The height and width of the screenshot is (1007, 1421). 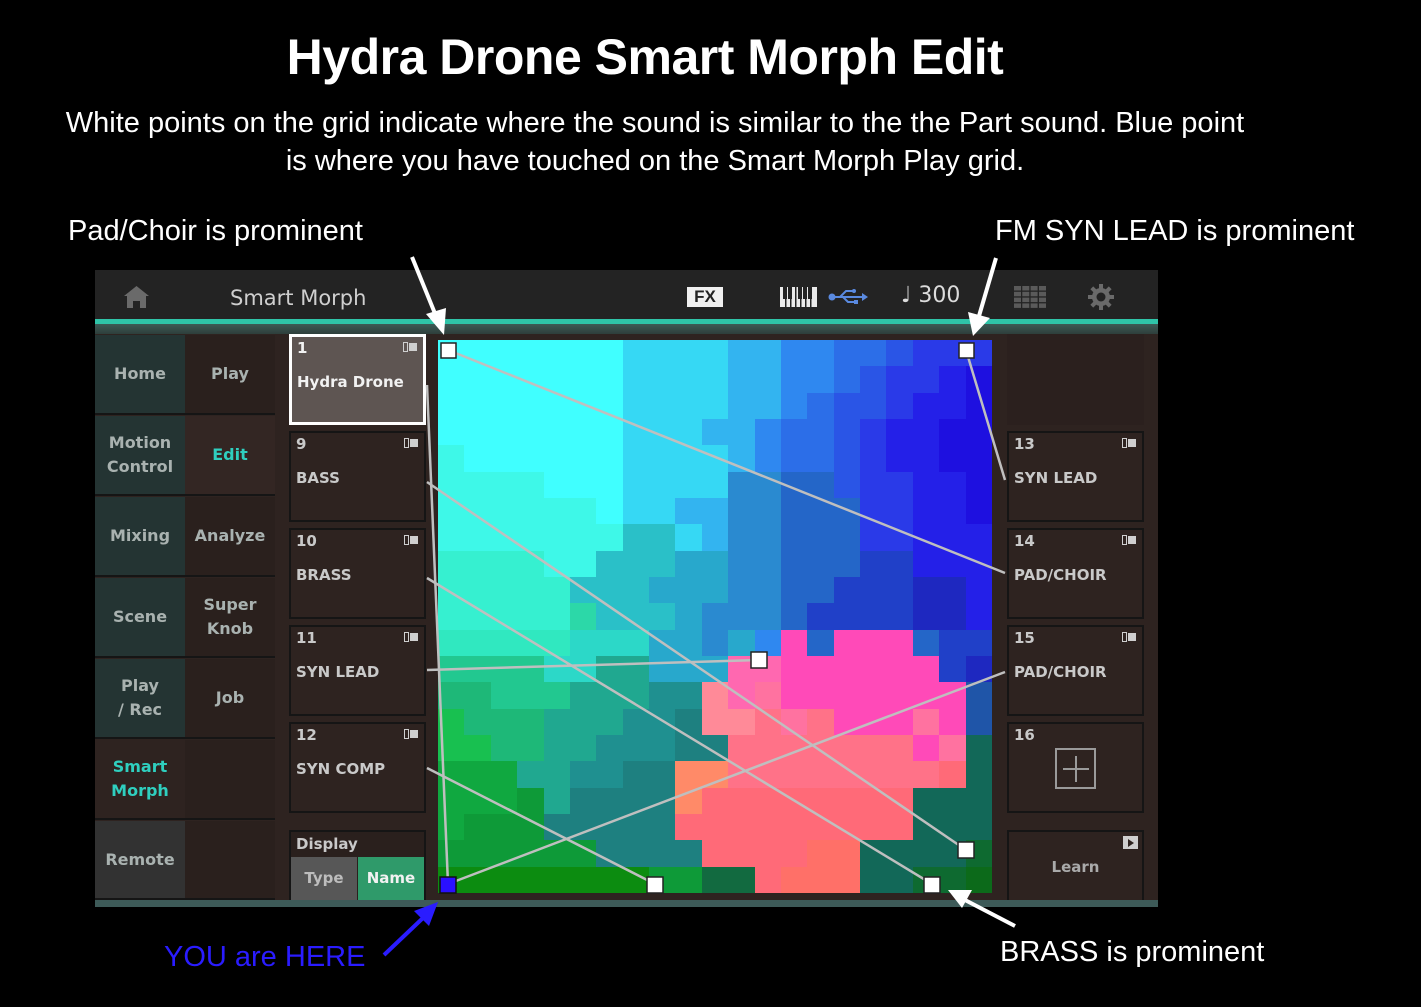 I want to click on nav-motion-control: Motion Control, so click(x=140, y=456).